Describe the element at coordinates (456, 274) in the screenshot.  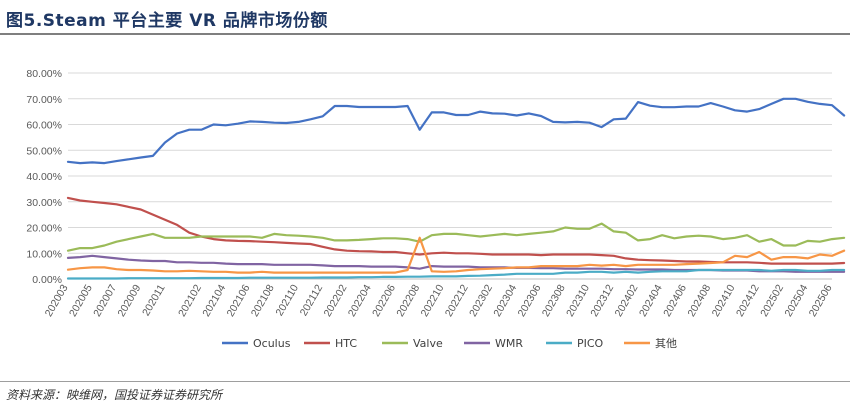
I see `series-line-PICO` at that location.